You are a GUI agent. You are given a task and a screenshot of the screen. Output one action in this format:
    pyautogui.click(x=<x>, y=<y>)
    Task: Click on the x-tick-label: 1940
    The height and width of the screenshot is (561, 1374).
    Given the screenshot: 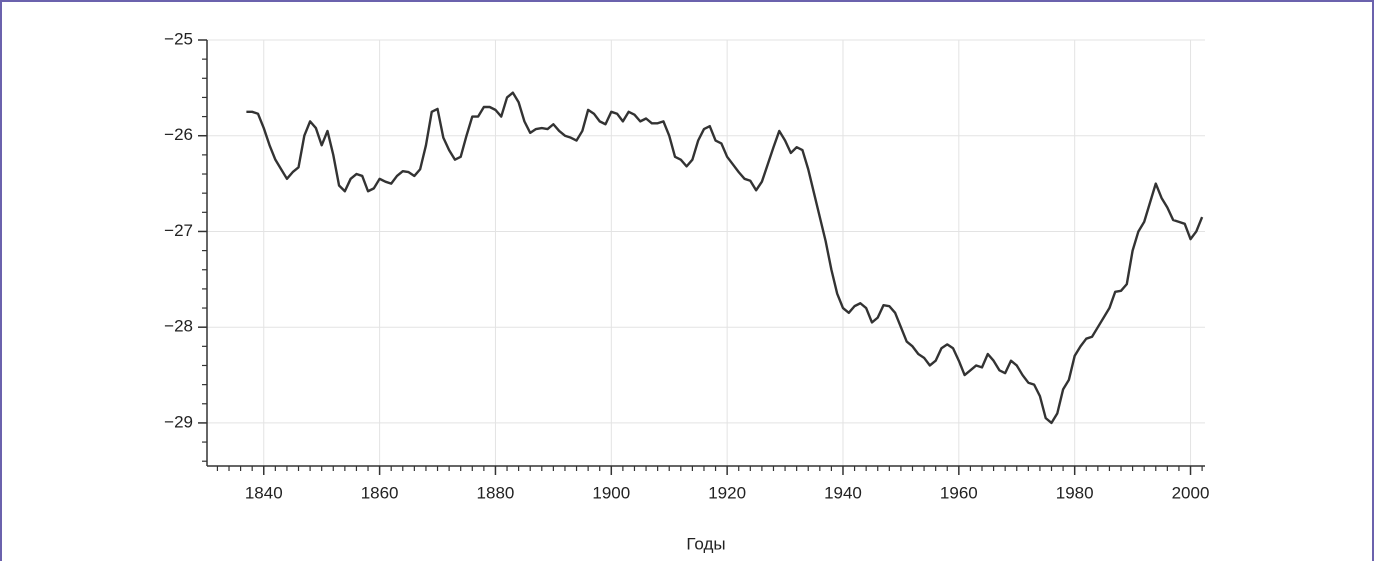 What is the action you would take?
    pyautogui.click(x=843, y=492)
    